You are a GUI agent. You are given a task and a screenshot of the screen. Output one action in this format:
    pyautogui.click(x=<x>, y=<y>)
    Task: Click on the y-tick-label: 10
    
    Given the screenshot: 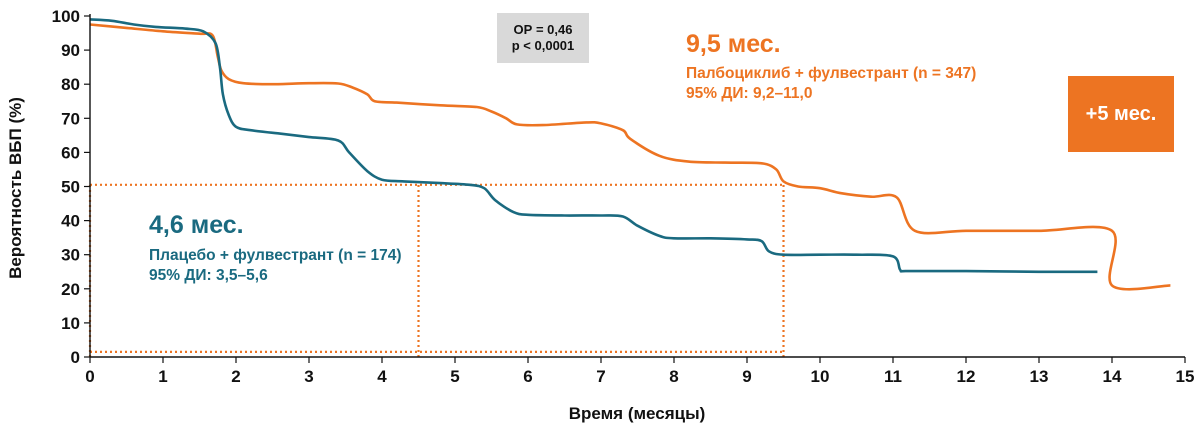 What is the action you would take?
    pyautogui.click(x=70, y=323)
    